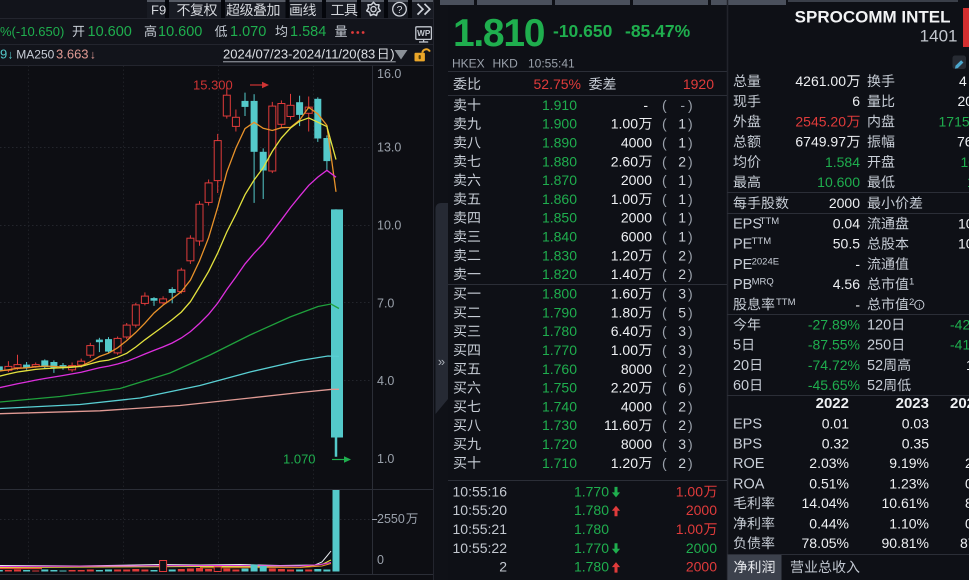 This screenshot has width=969, height=580. Describe the element at coordinates (559, 124) in the screenshot. I see `svg-text: 1.900` at that location.